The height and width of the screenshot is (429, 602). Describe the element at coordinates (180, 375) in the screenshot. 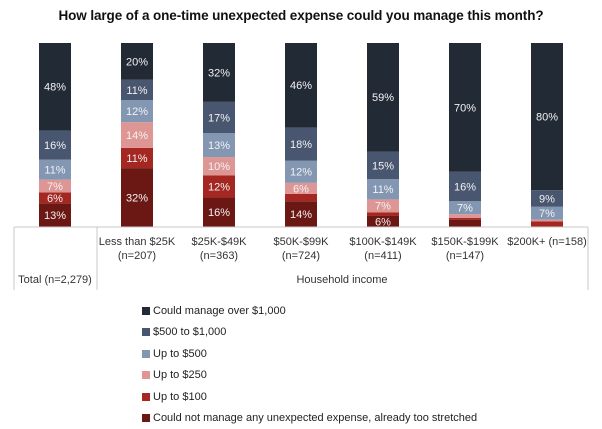

I see `legend-label: Up to $250` at that location.